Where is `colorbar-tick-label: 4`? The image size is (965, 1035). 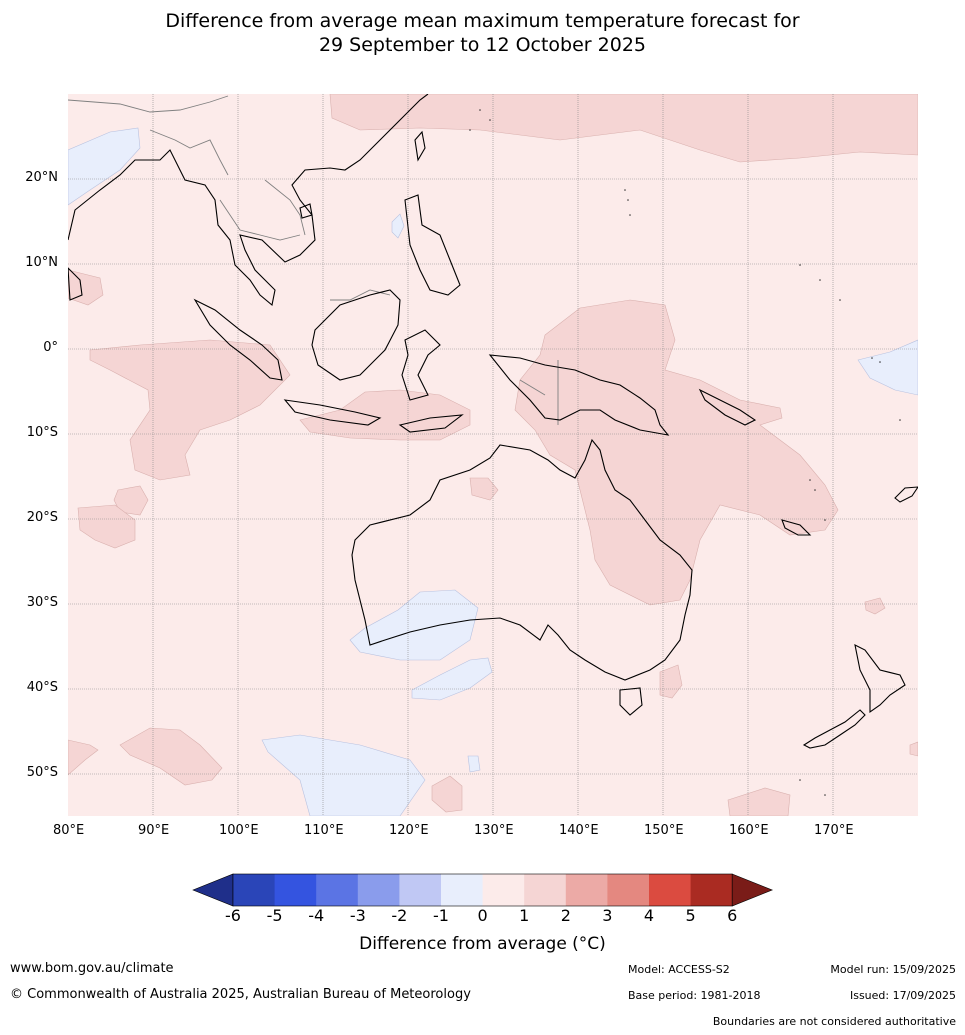
colorbar-tick-label: 4 is located at coordinates (649, 915).